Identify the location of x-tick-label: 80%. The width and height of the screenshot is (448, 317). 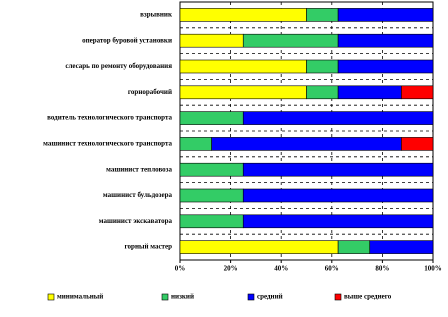
(382, 269).